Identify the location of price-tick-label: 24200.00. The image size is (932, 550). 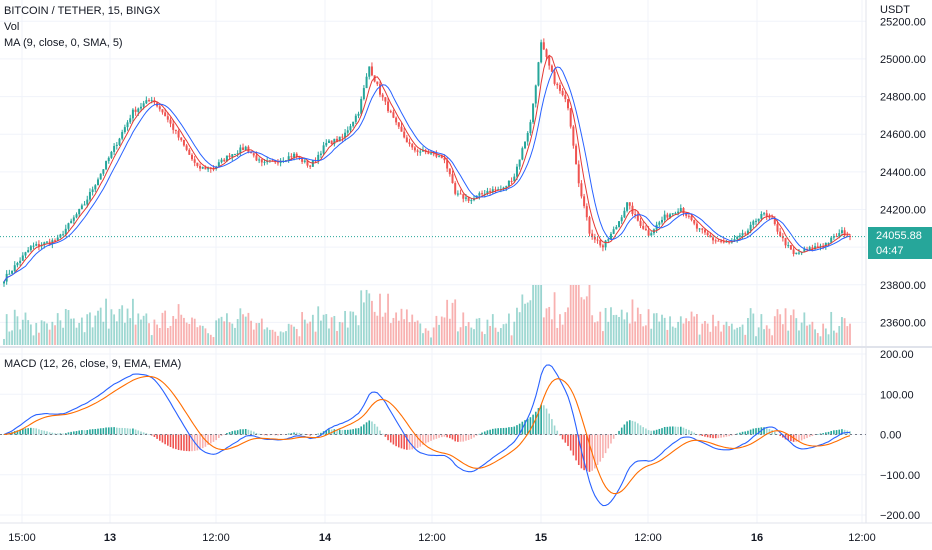
(903, 210).